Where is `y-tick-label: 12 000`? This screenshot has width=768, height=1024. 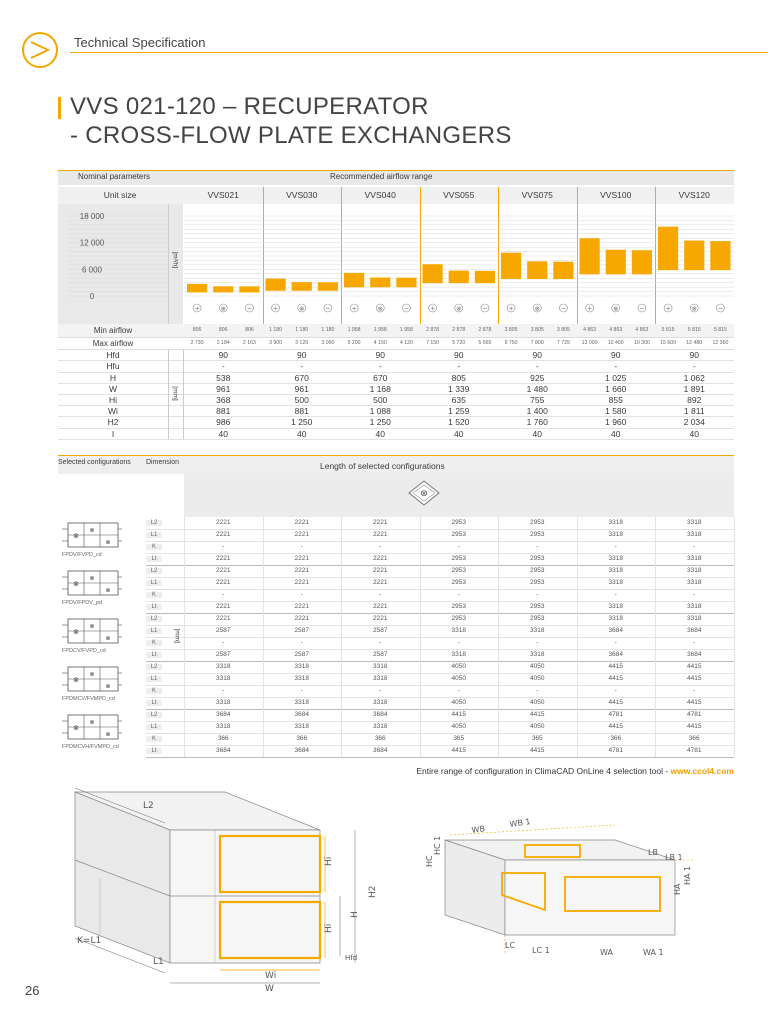 y-tick-label: 12 000 is located at coordinates (92, 243).